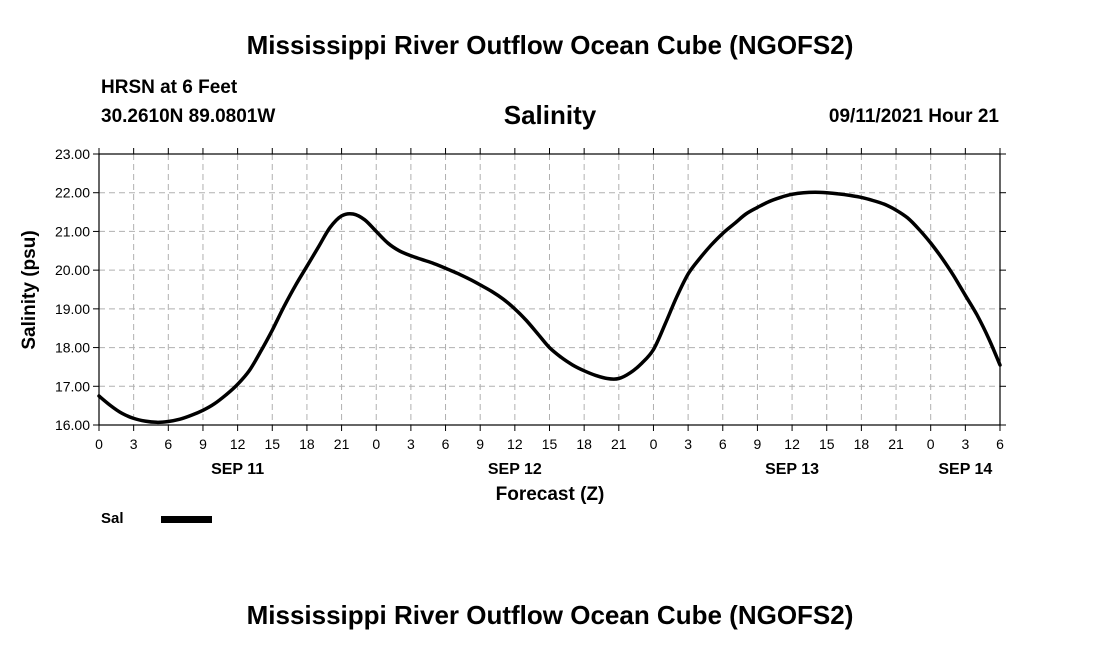 The image size is (1100, 650). What do you see at coordinates (72, 154) in the screenshot?
I see `y-tick-label: 23.00` at bounding box center [72, 154].